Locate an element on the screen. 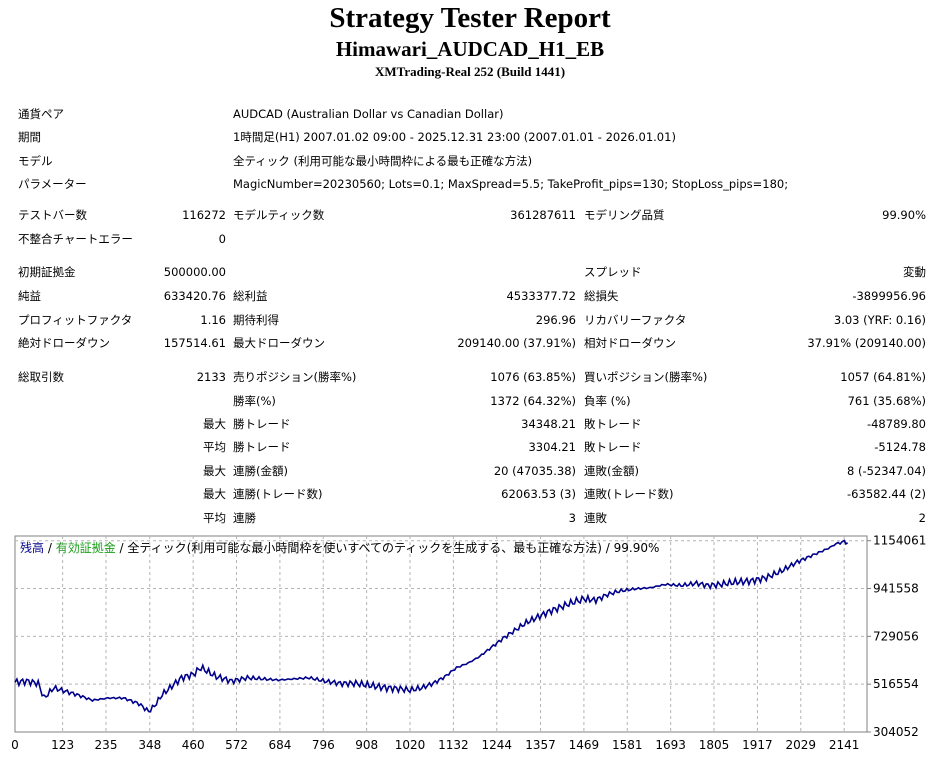  abs-drawdown-label: 絶対ドローダウン is located at coordinates (64, 343).